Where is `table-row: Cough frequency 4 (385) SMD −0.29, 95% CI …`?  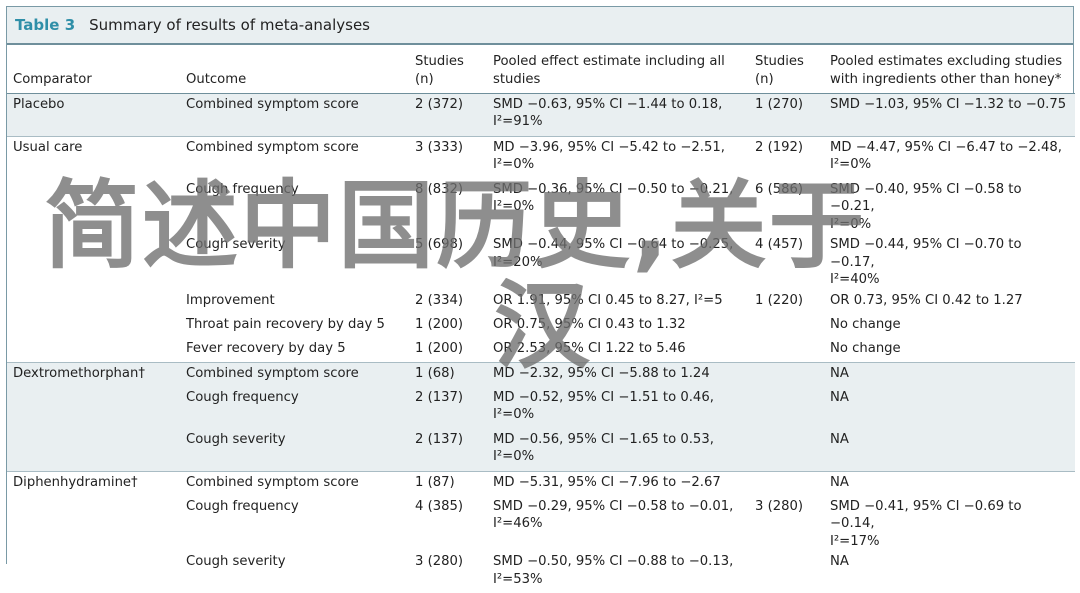
table-row: Cough frequency 4 (385) SMD −0.29, 95% CI … is located at coordinates (541, 524).